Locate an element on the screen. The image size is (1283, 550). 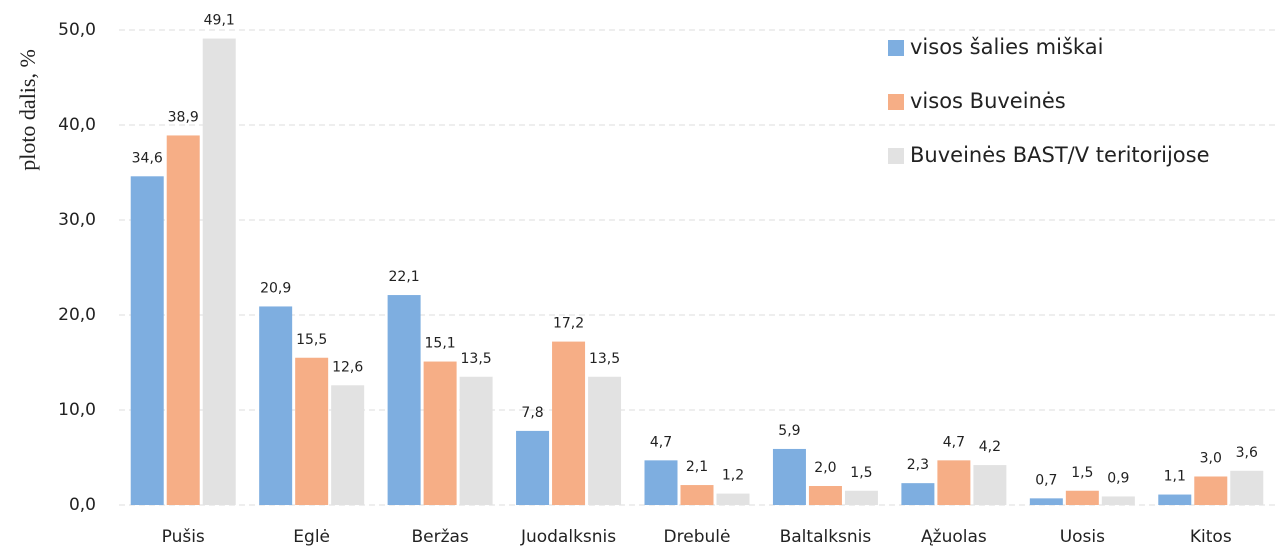
x-tick-label: Drebulė is located at coordinates (697, 537).